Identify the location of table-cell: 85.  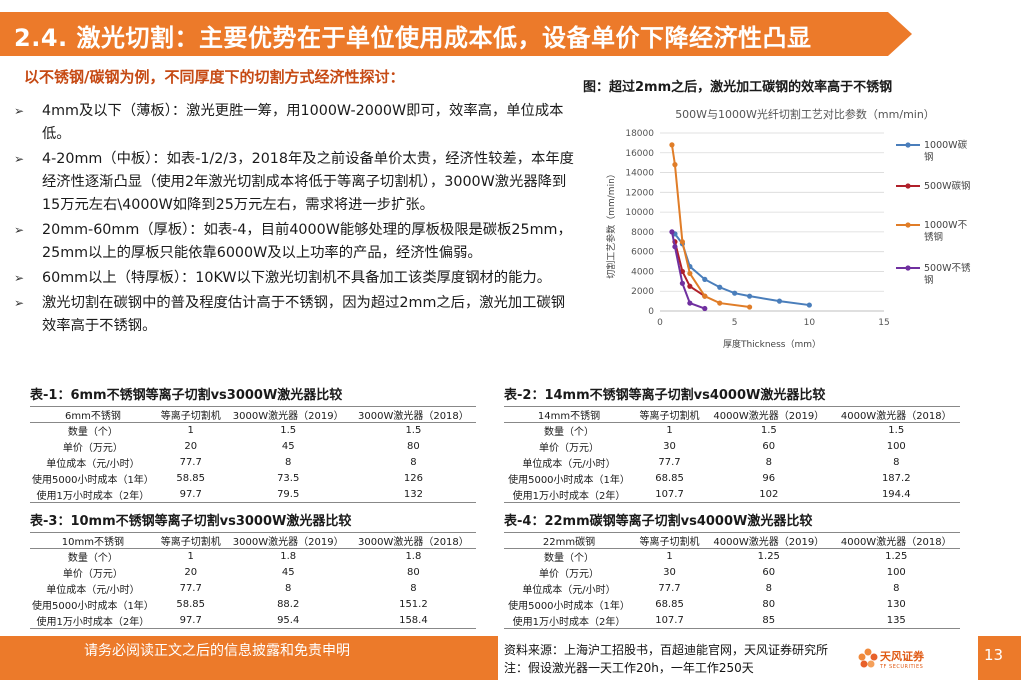
(769, 620).